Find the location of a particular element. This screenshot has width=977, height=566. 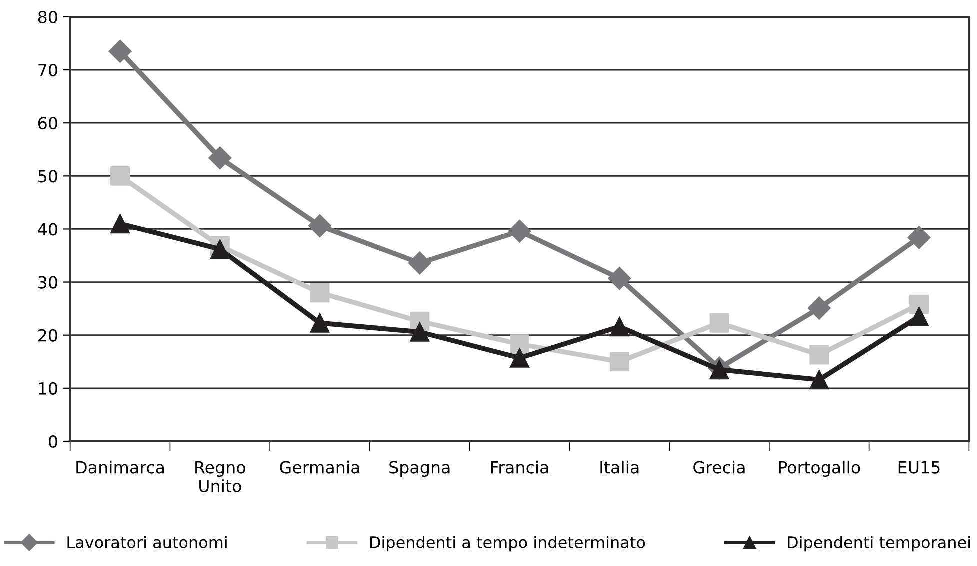

y-tick-label: 70 is located at coordinates (48, 70).